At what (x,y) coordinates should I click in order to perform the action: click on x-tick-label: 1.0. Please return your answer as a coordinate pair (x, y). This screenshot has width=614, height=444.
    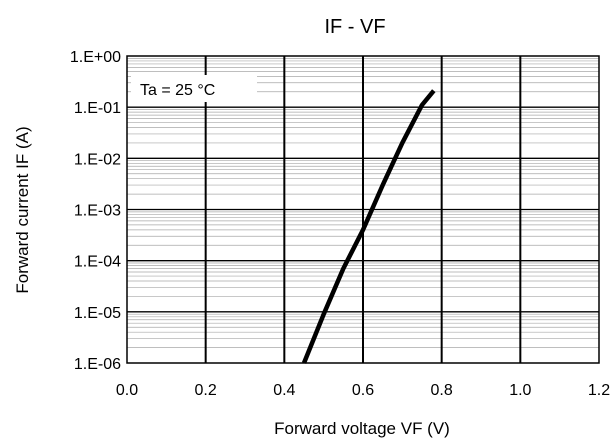
    Looking at the image, I should click on (520, 390).